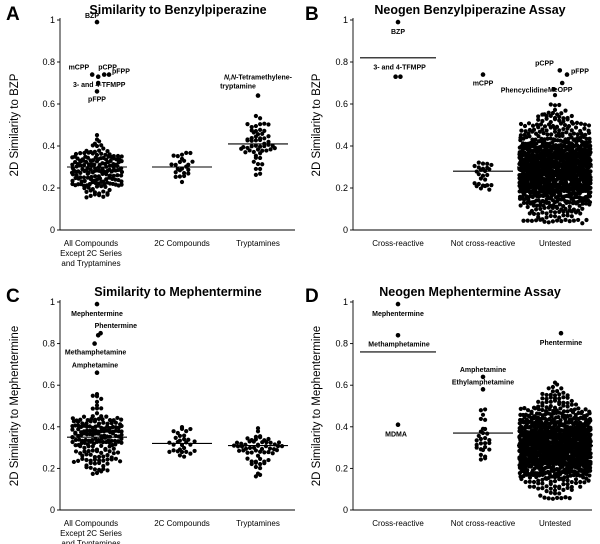 This screenshot has height=544, width=600. What do you see at coordinates (52, 230) in the screenshot?
I see `y-tick-label: 0` at bounding box center [52, 230].